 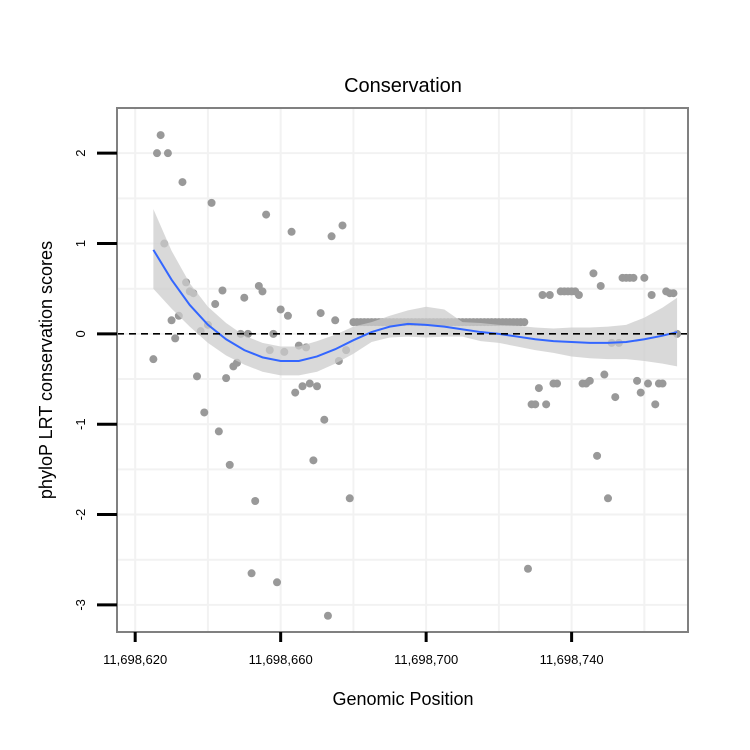 What do you see at coordinates (402, 699) in the screenshot?
I see `x-axis-label: Genomic Position` at bounding box center [402, 699].